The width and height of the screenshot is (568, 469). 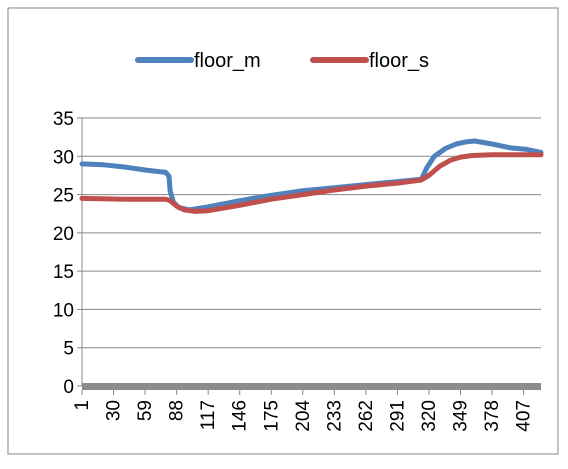 What do you see at coordinates (177, 410) in the screenshot?
I see `x-tick-label-88: 88` at bounding box center [177, 410].